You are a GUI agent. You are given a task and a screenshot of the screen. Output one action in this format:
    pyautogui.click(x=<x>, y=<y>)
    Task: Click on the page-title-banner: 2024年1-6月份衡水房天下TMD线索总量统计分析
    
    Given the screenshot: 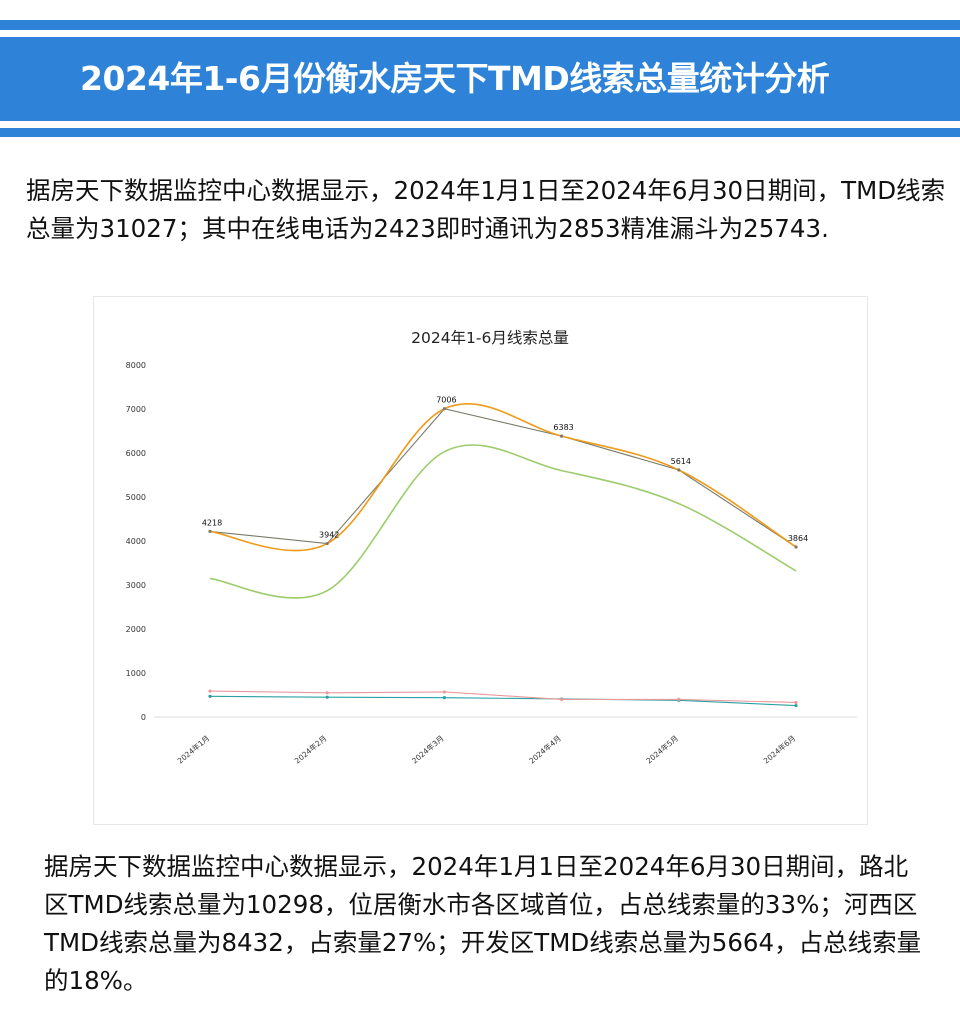 What is the action you would take?
    pyautogui.click(x=480, y=79)
    